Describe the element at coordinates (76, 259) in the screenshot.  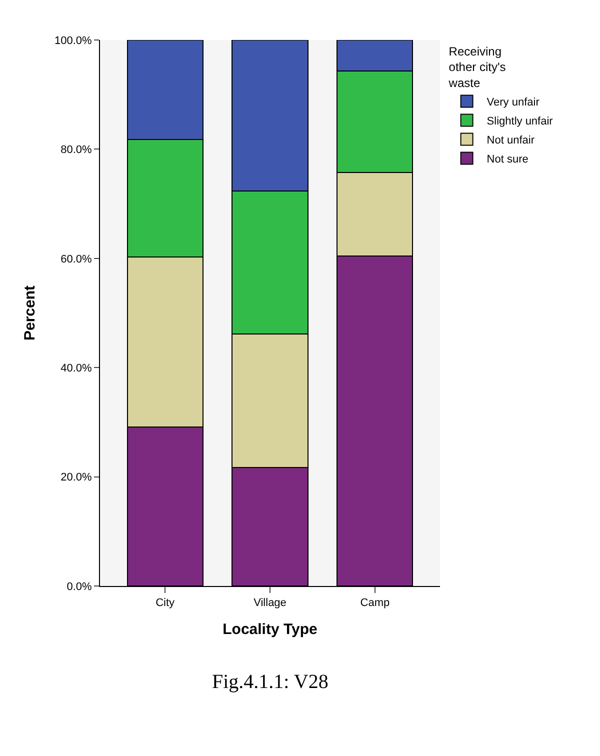
I see `y-tick-label: 60.0%` at that location.